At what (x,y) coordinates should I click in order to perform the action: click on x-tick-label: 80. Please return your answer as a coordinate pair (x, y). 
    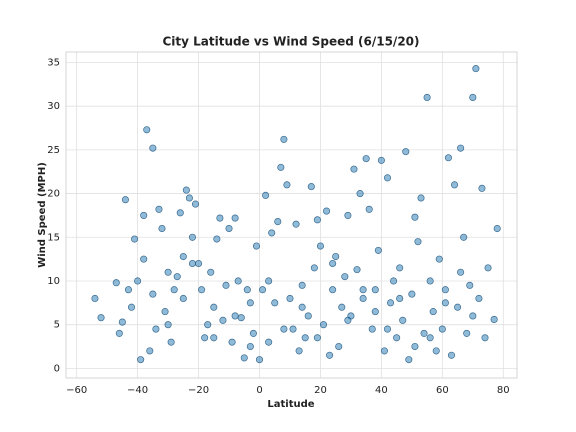
    Looking at the image, I should click on (503, 390).